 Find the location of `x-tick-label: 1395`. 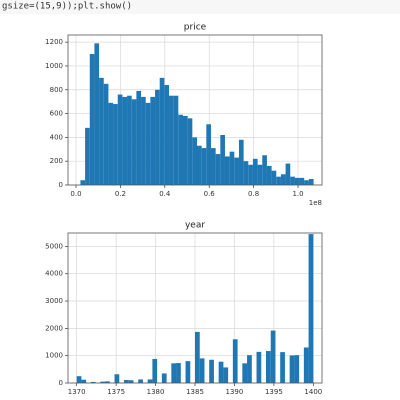

x-tick-label: 1395 is located at coordinates (274, 392).